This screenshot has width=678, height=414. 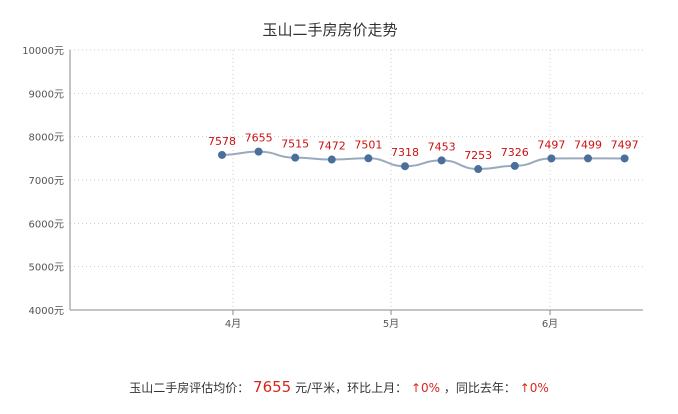 What do you see at coordinates (478, 155) in the screenshot?
I see `data-label: 7253` at bounding box center [478, 155].